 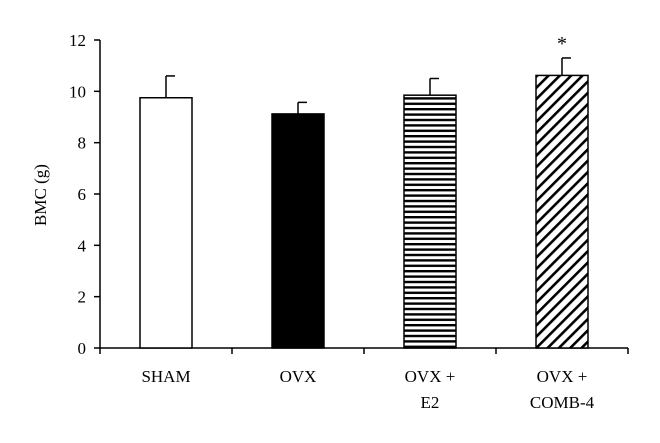 What do you see at coordinates (82, 194) in the screenshot?
I see `y-tick-label: 6` at bounding box center [82, 194].